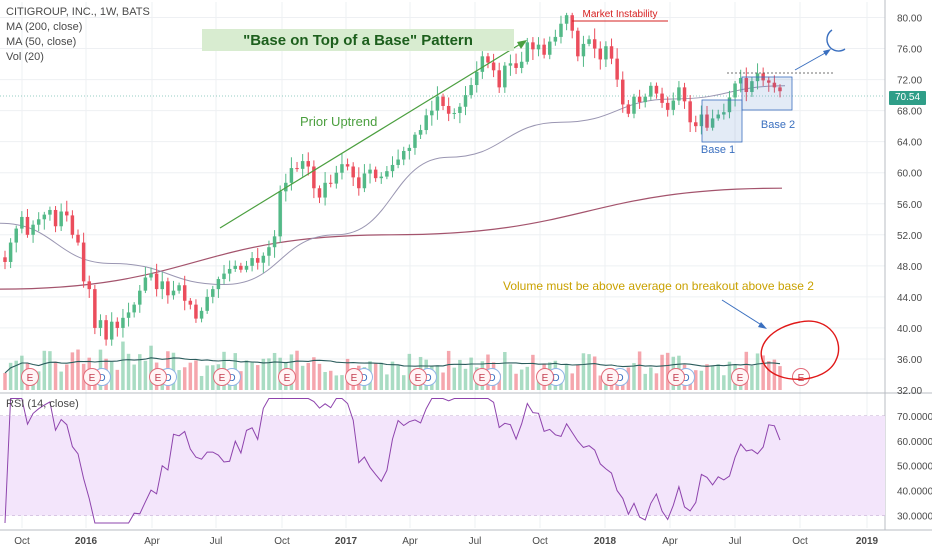  I want to click on rsi-legend: RSI (14, close), so click(42, 404).